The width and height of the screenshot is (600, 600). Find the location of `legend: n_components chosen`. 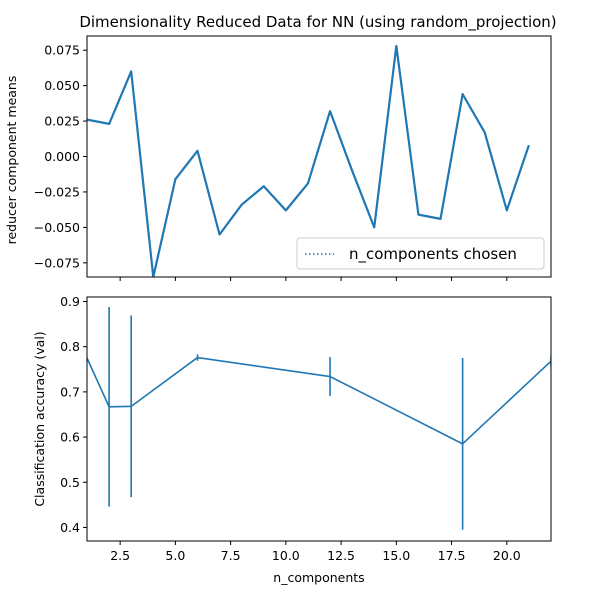

legend: n_components chosen is located at coordinates (420, 253).